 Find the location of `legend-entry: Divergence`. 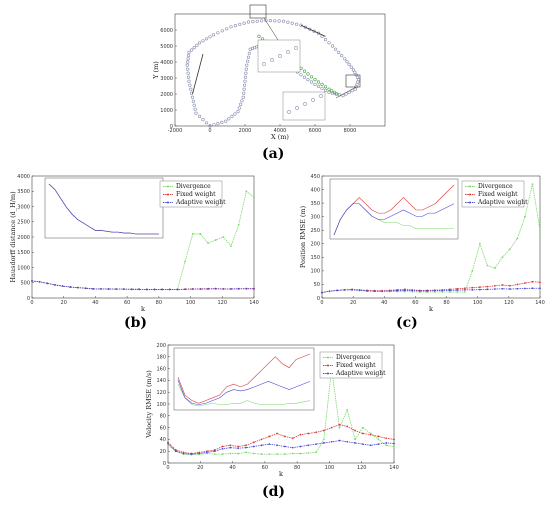

legend-entry: Divergence is located at coordinates (495, 186).